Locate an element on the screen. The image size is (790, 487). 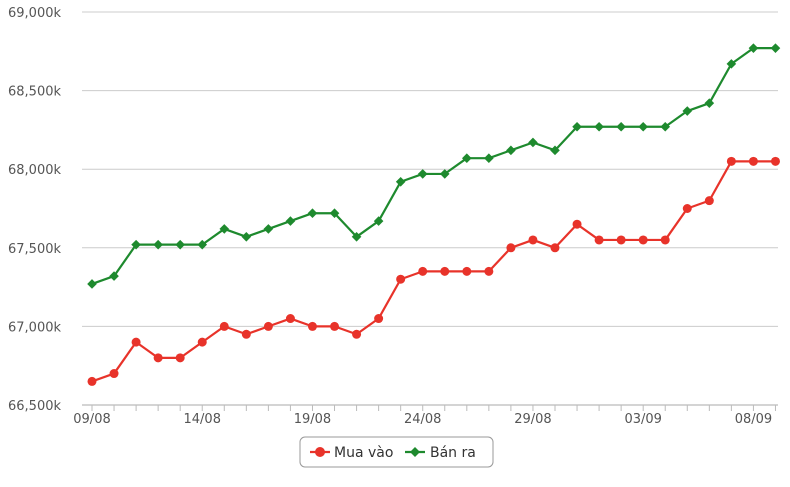
x-tick-label: 29/08 is located at coordinates (532, 419).